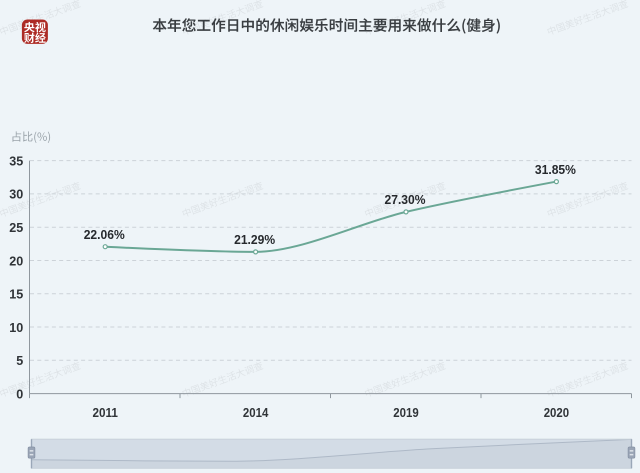  What do you see at coordinates (16, 327) in the screenshot?
I see `svg-text: 10` at bounding box center [16, 327].